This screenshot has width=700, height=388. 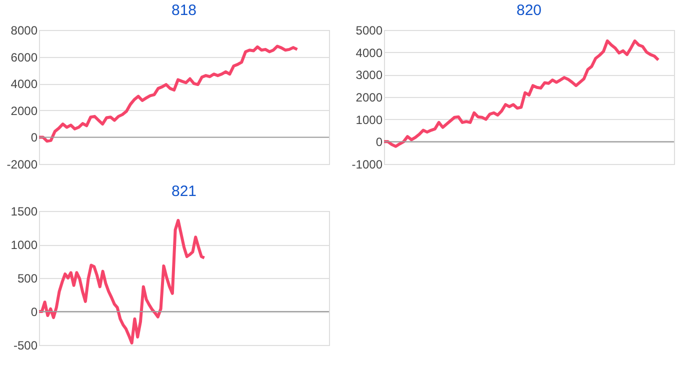 I want to click on y-tick-label: 8000, so click(x=24, y=31).